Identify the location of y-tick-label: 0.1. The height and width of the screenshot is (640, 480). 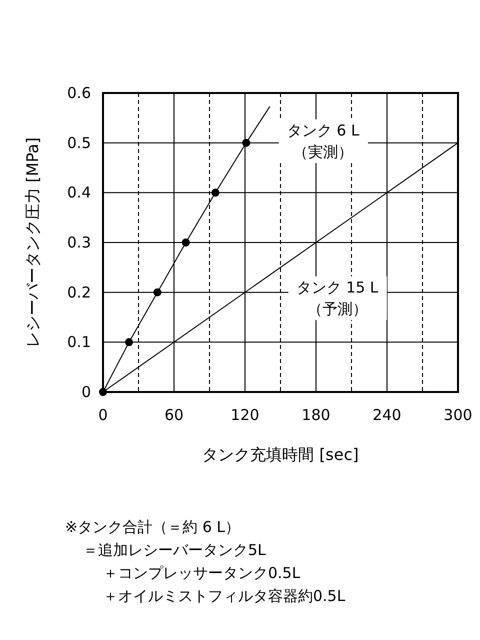
(79, 342).